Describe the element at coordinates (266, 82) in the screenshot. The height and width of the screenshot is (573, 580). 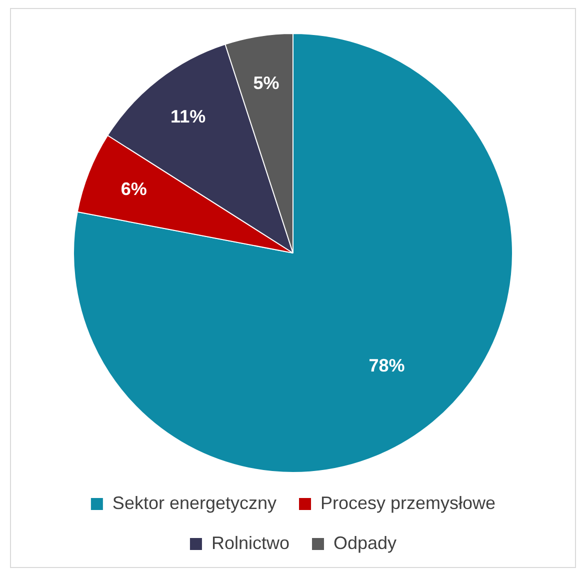
I see `data-label: 5%` at that location.